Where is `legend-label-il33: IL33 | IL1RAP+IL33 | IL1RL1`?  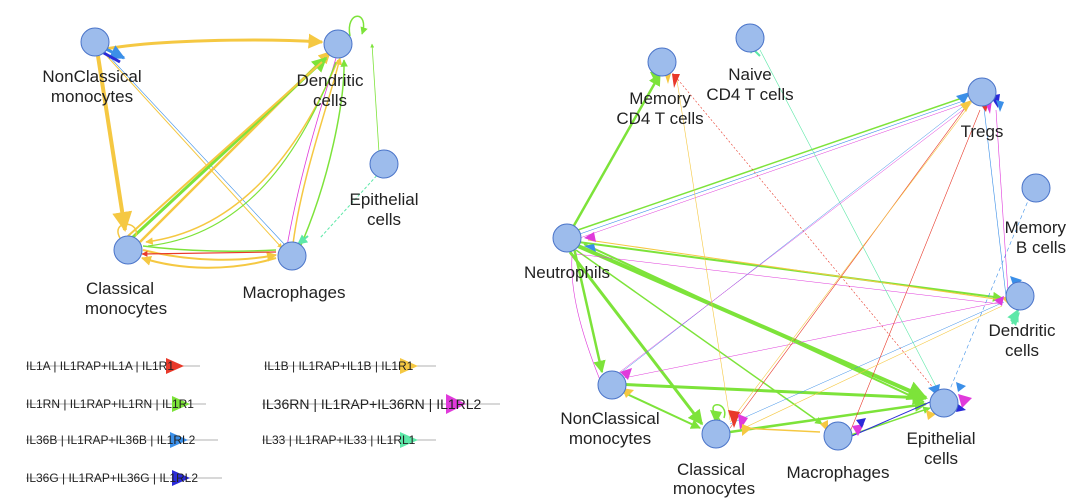
legend-label-il33: IL33 | IL1RAP+IL33 | IL1RL1 is located at coordinates (339, 440).